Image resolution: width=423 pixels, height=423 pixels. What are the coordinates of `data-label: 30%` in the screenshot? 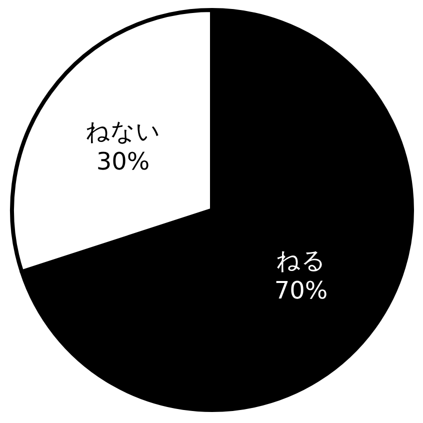 It's located at (123, 161).